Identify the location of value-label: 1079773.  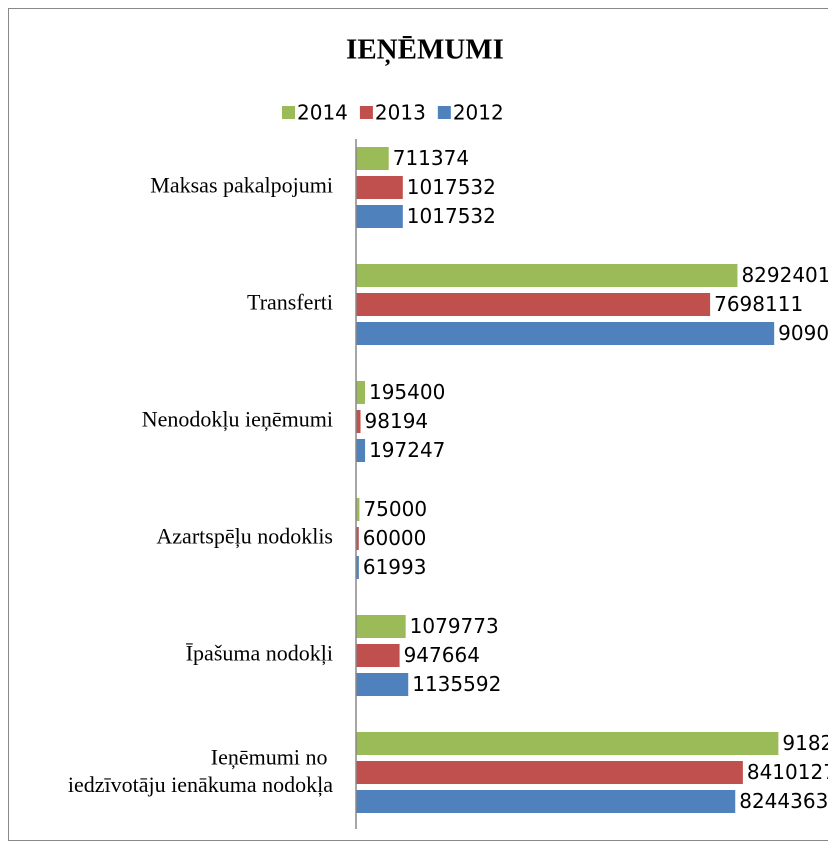
(454, 626).